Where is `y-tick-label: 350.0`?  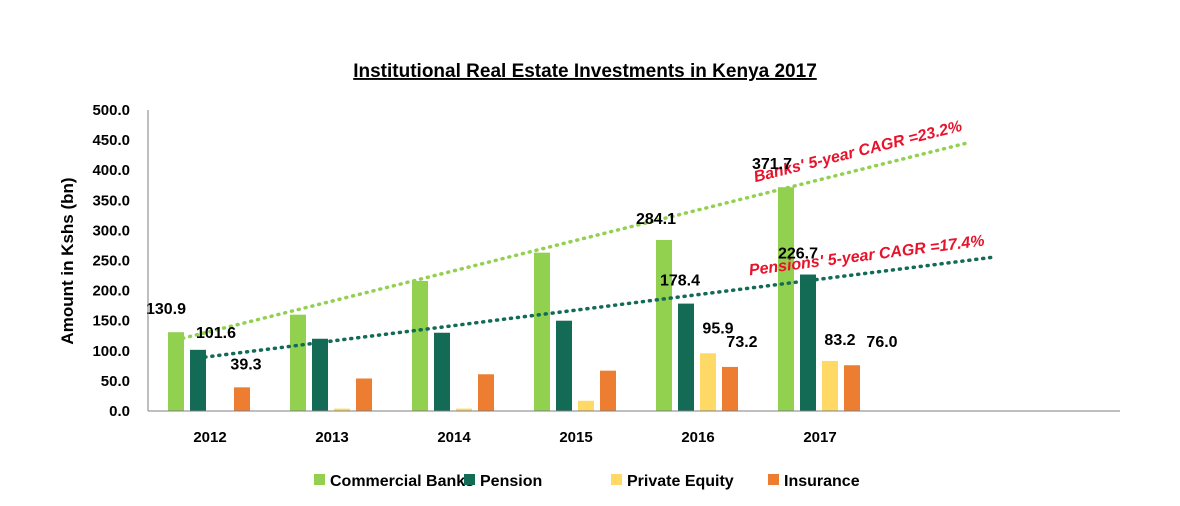
y-tick-label: 350.0 is located at coordinates (111, 200).